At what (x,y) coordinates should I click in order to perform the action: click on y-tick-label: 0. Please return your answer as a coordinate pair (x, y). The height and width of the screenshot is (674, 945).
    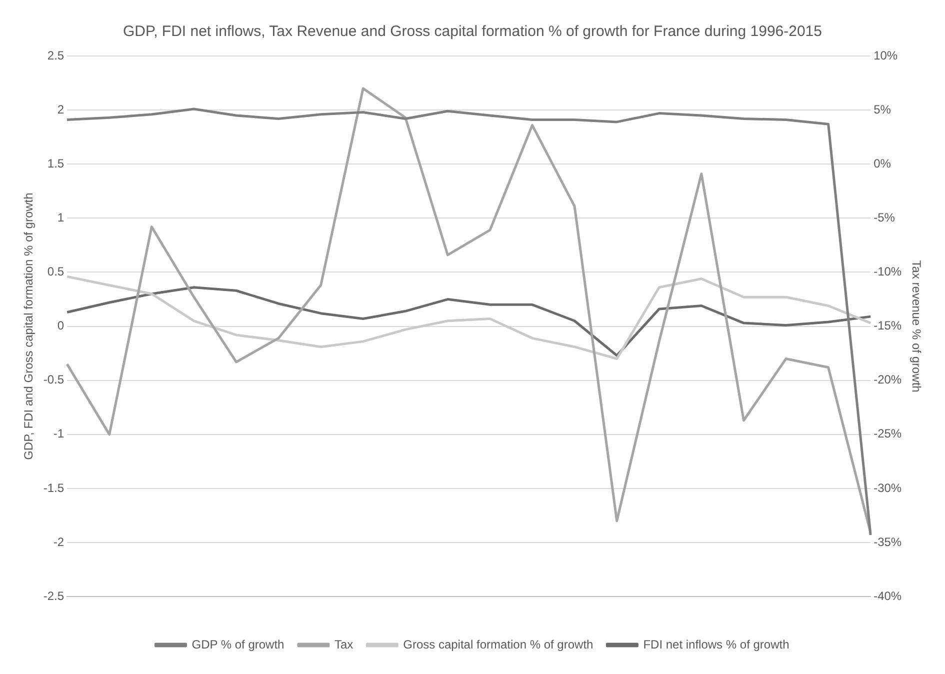
    Looking at the image, I should click on (60, 325).